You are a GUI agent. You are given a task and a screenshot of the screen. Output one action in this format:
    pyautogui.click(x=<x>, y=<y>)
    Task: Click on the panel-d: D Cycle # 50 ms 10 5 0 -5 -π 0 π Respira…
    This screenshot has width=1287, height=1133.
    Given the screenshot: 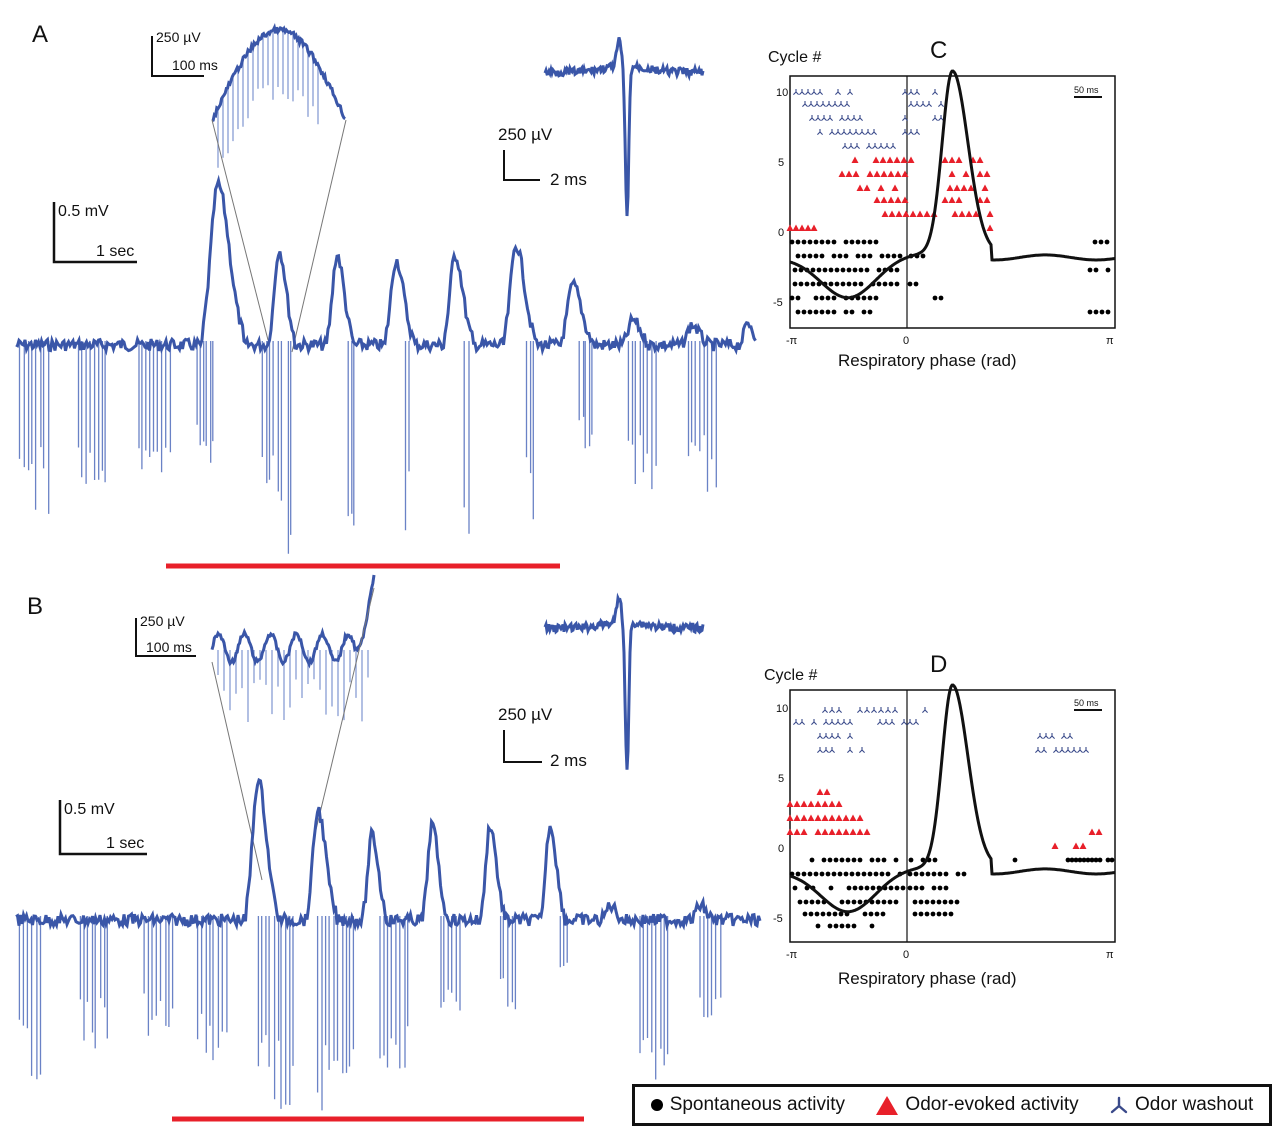 What is the action you would take?
    pyautogui.click(x=940, y=819)
    